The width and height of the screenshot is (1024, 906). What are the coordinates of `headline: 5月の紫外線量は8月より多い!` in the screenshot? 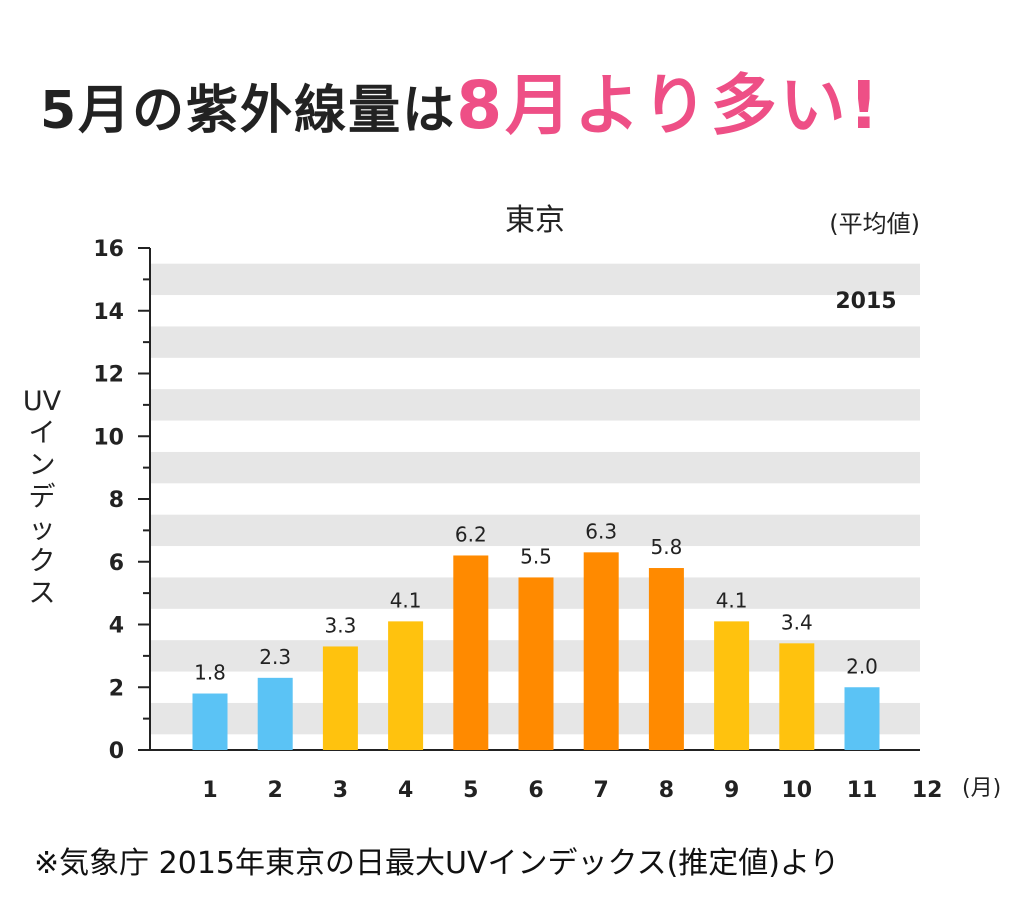 It's located at (520, 98).